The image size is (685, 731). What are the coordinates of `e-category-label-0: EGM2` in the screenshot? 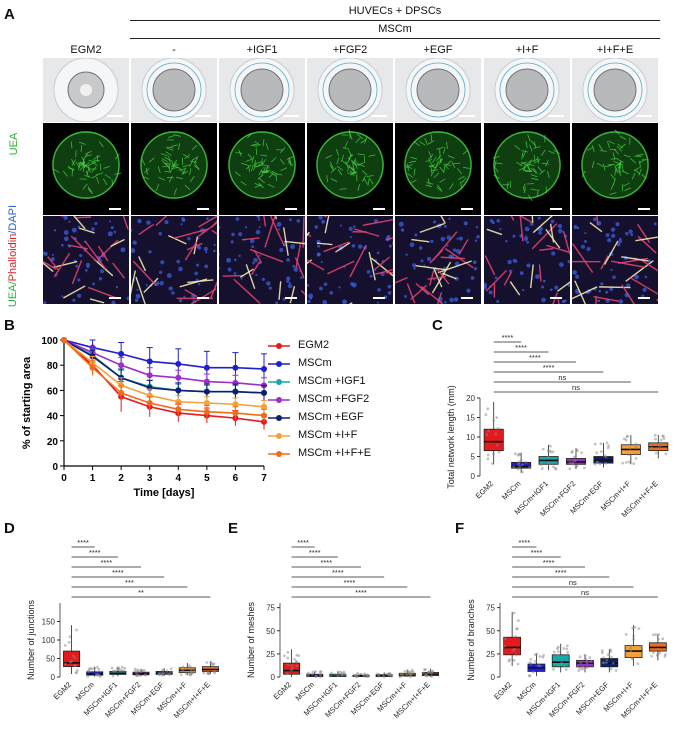 It's located at (282, 690).